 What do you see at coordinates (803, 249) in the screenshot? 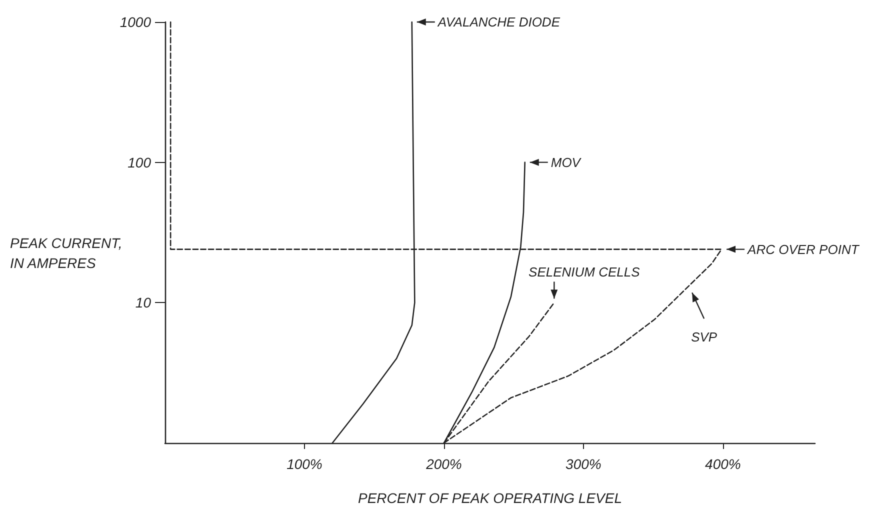
I see `annotation: ARC OVER POINT` at bounding box center [803, 249].